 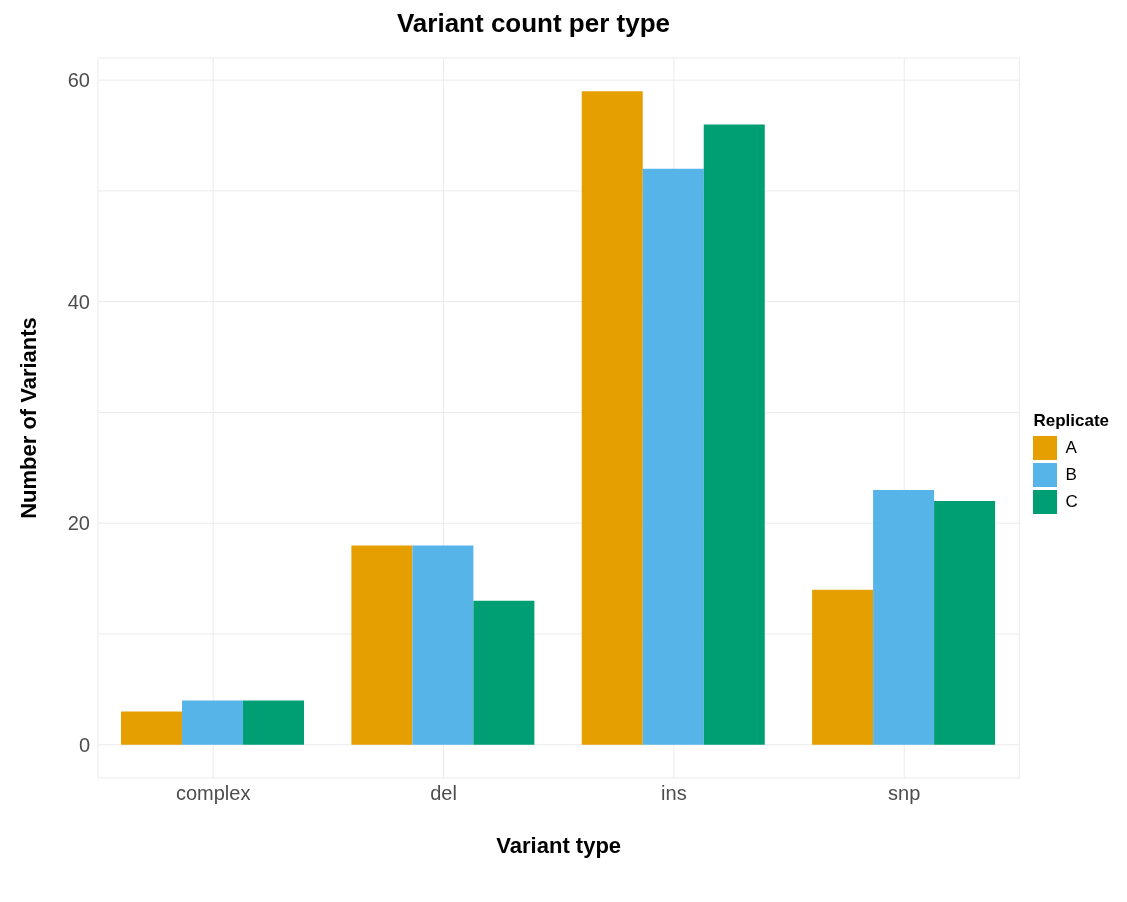 I want to click on chart-title: Variant count per type, so click(x=533, y=24).